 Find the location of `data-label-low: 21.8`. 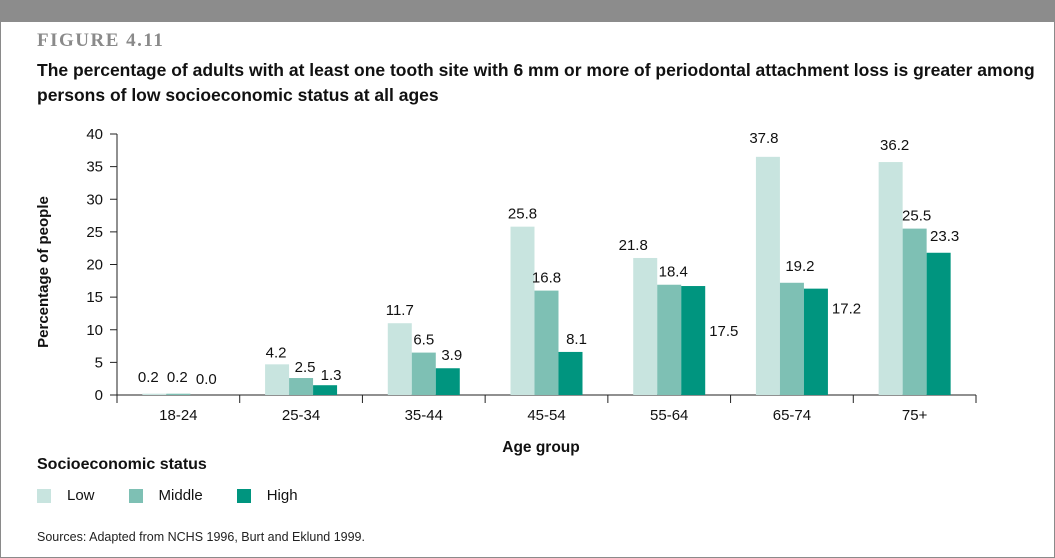

data-label-low: 21.8 is located at coordinates (633, 245).